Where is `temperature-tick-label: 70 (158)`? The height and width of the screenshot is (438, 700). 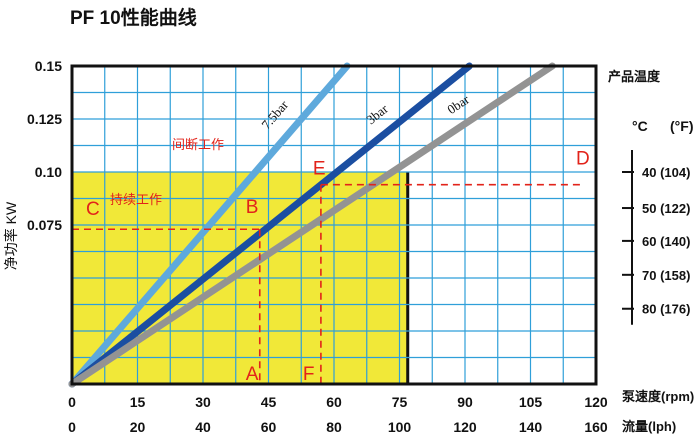 temperature-tick-label: 70 (158) is located at coordinates (666, 275).